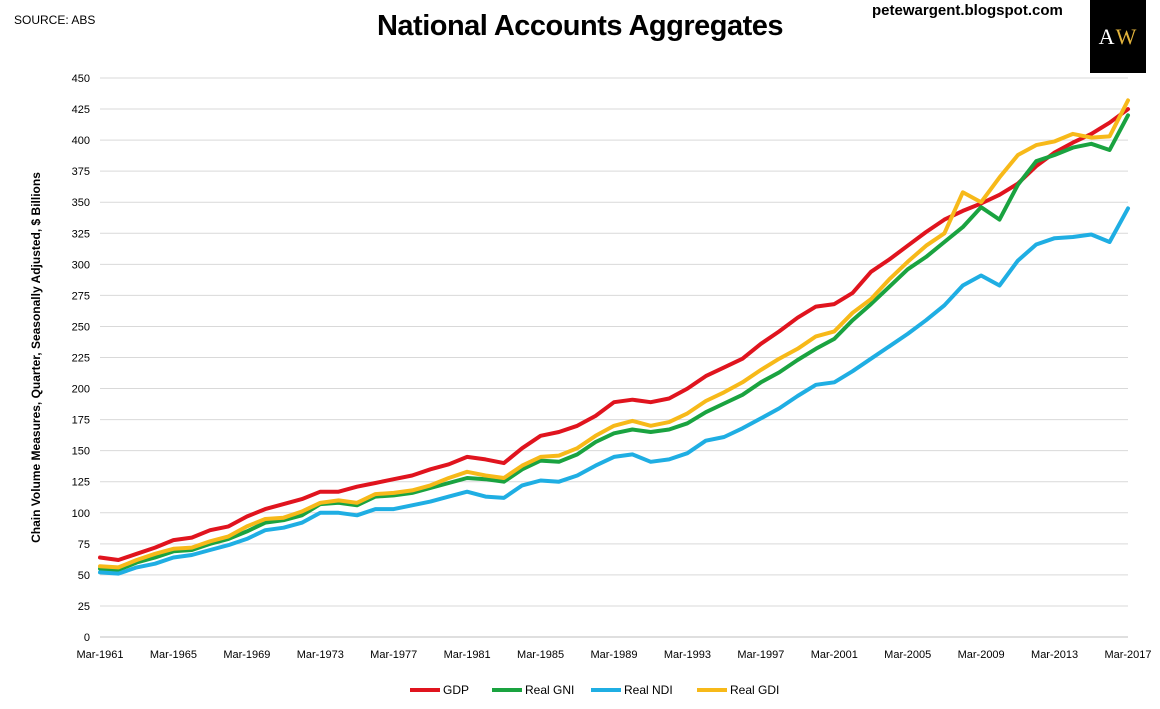 This screenshot has height=709, width=1160. What do you see at coordinates (84, 576) in the screenshot?
I see `y-tick-label: 50` at bounding box center [84, 576].